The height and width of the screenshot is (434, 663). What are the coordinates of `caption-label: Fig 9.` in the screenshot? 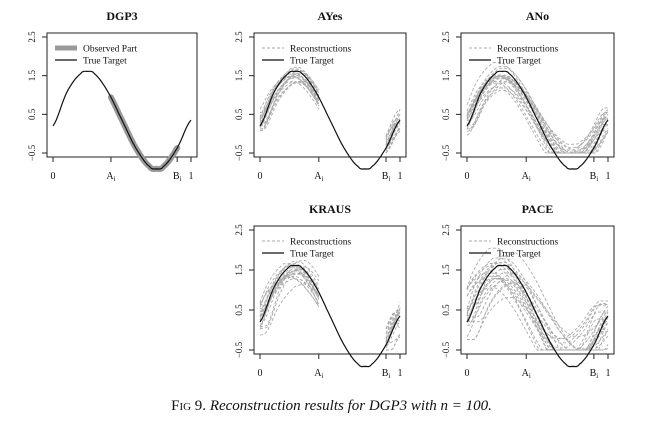 It's located at (189, 406).